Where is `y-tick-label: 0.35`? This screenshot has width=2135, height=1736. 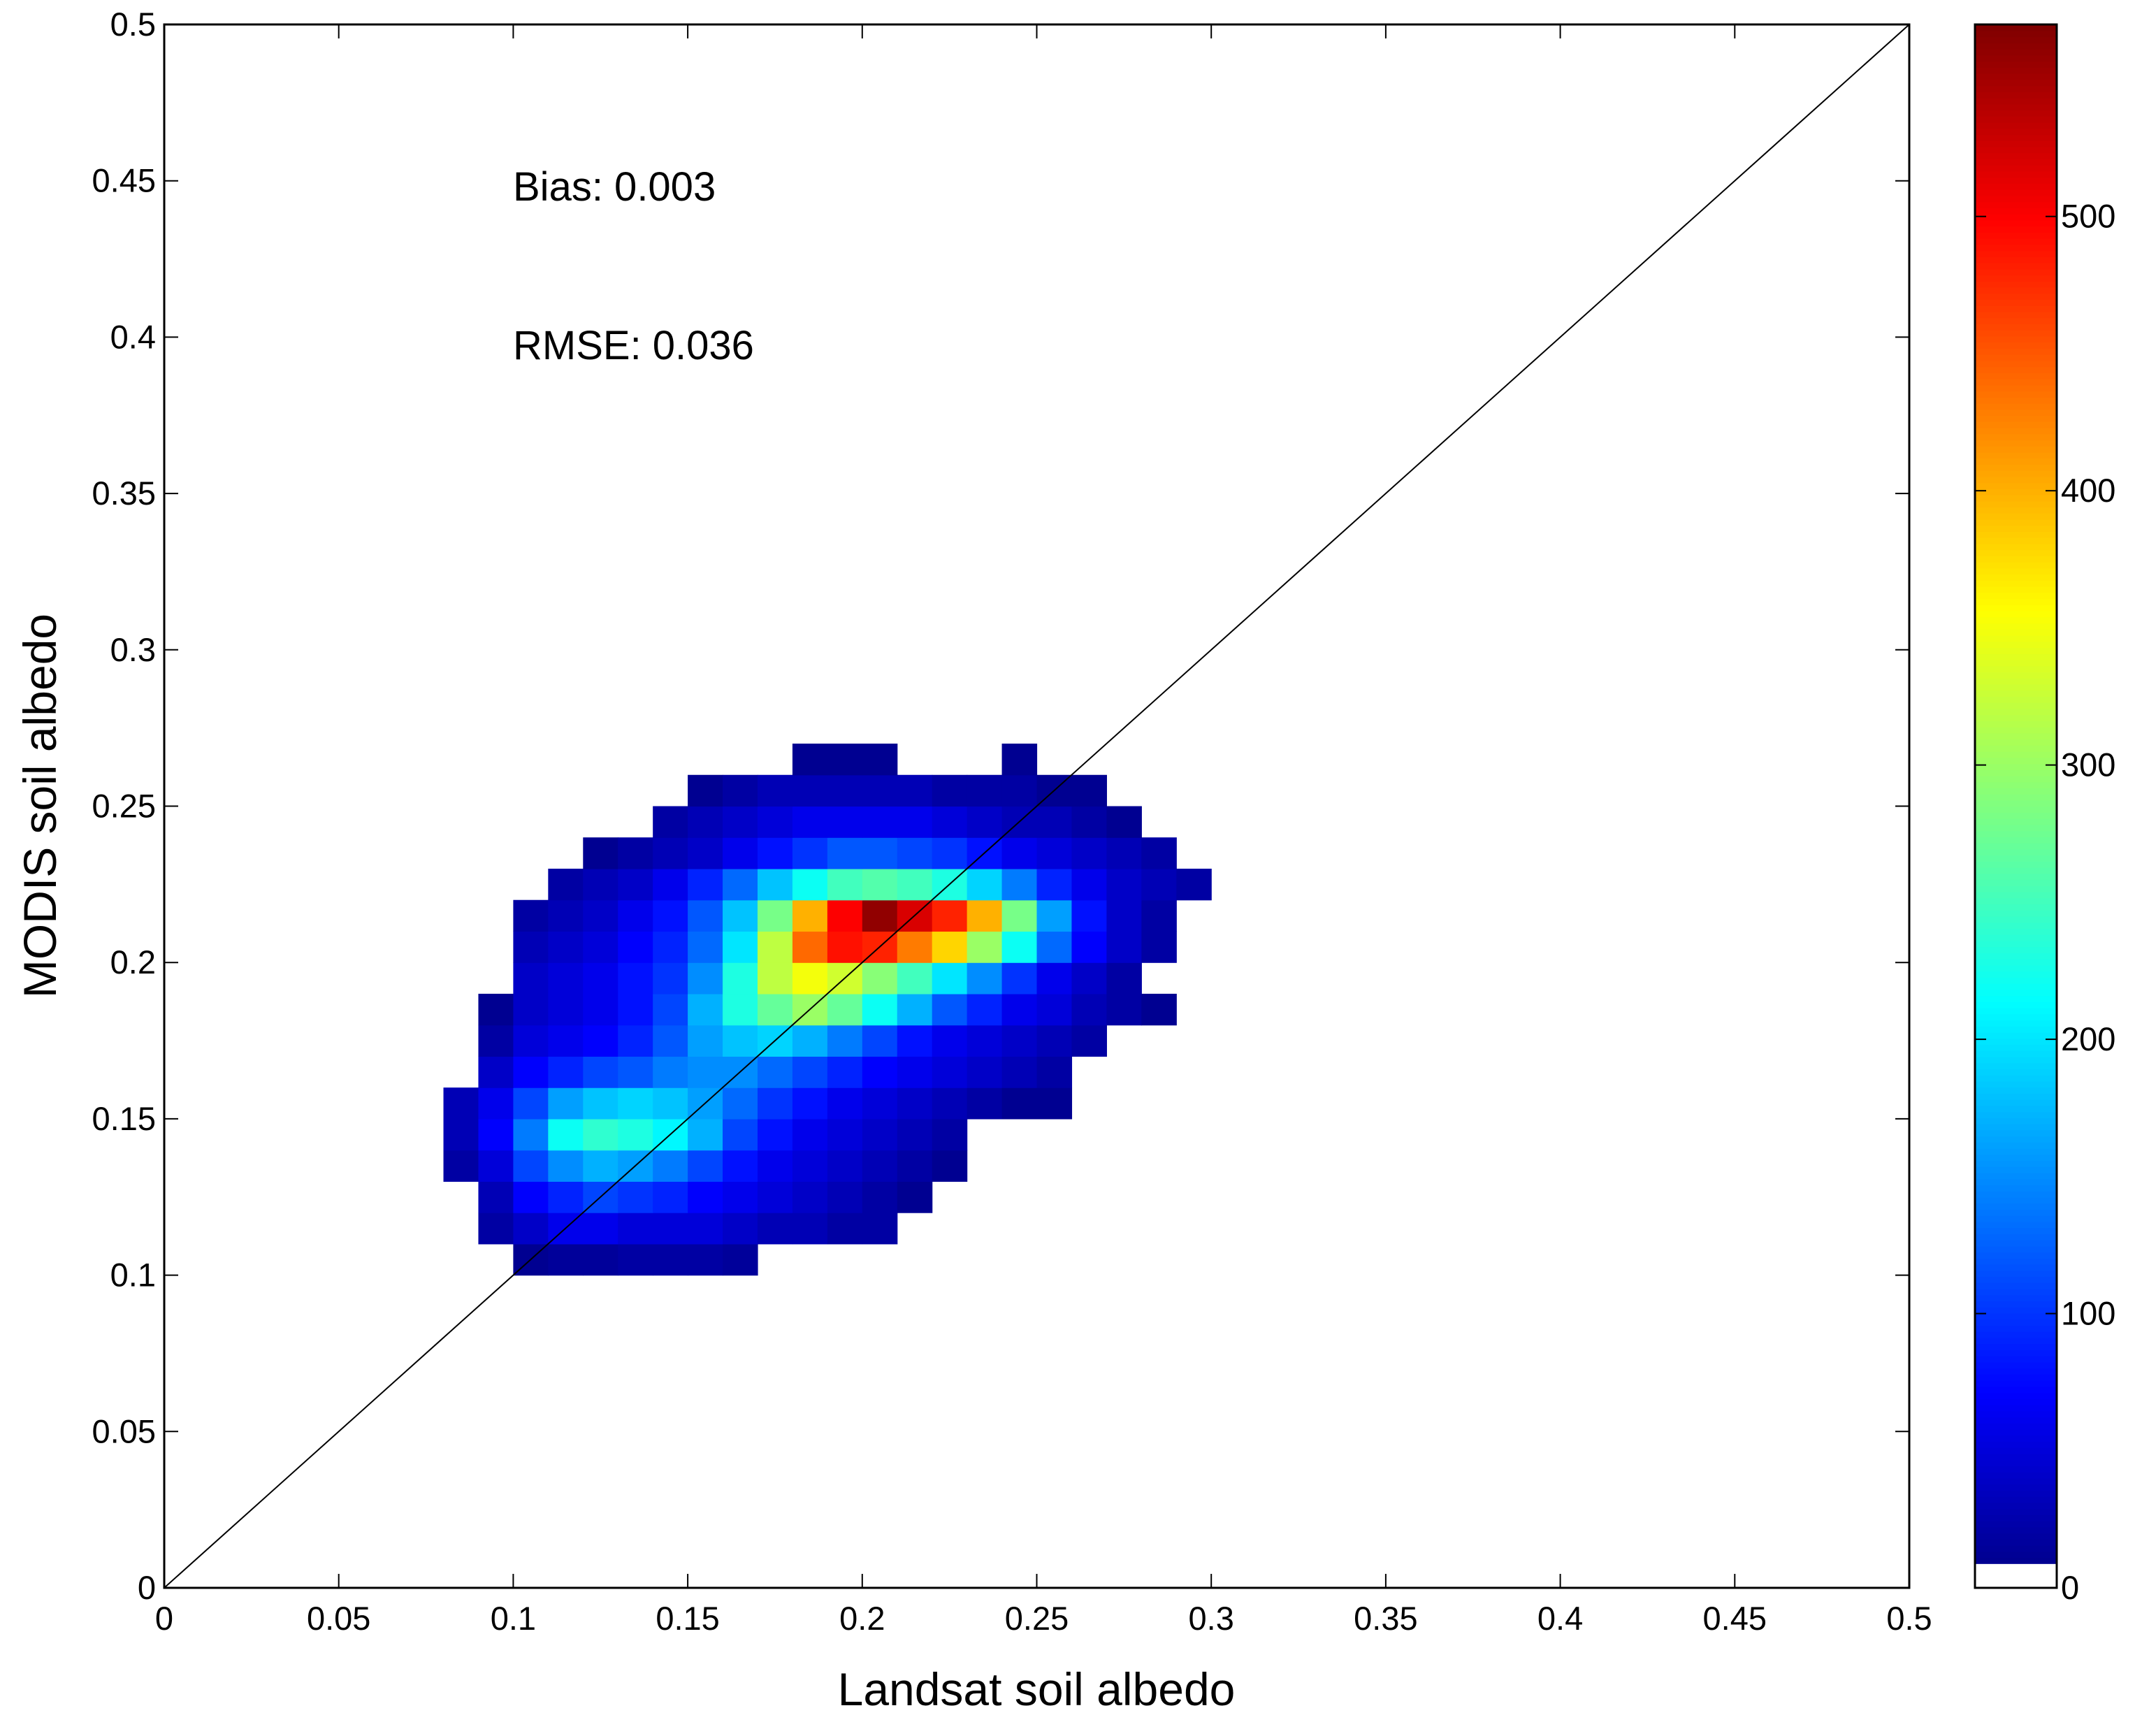
y-tick-label: 0.35 is located at coordinates (124, 493).